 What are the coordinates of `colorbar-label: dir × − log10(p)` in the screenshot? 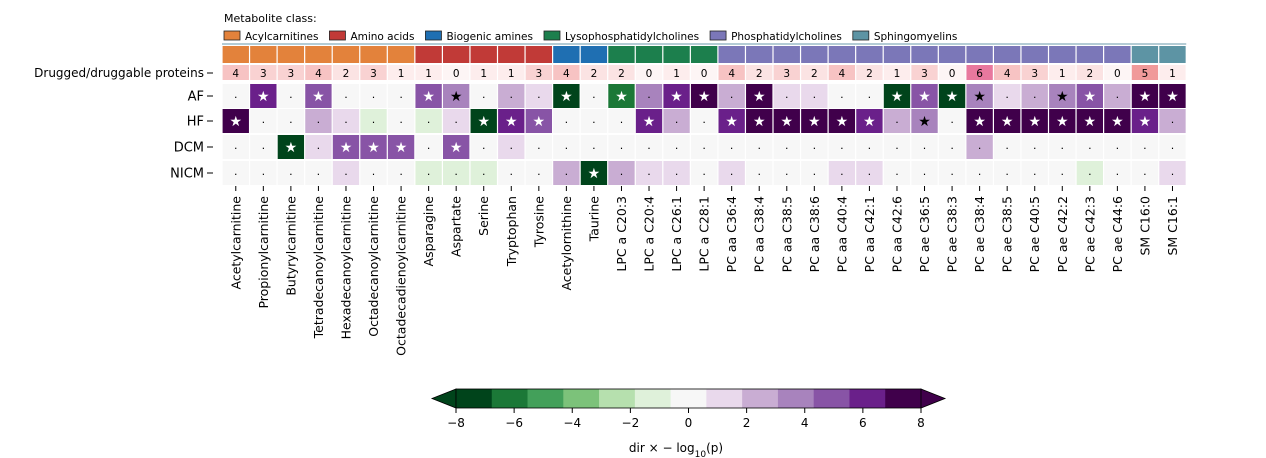 It's located at (676, 449).